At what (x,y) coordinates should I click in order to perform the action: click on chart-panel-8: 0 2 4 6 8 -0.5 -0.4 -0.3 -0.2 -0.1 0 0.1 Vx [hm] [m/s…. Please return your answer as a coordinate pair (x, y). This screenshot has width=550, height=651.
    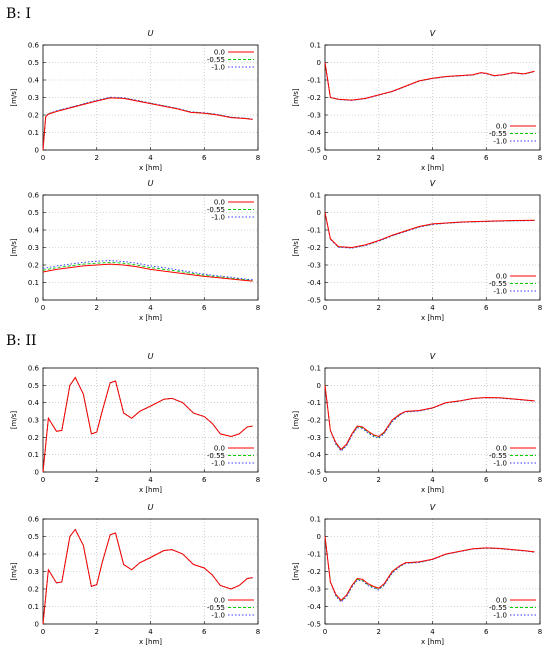
    Looking at the image, I should click on (417, 574).